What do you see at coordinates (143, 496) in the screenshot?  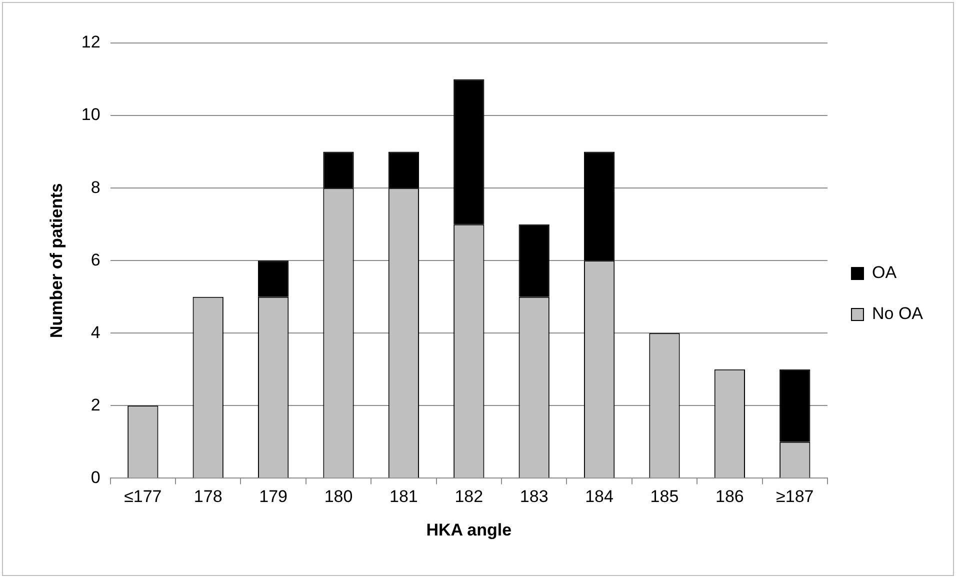 I see `x-tick-label: ≤177` at bounding box center [143, 496].